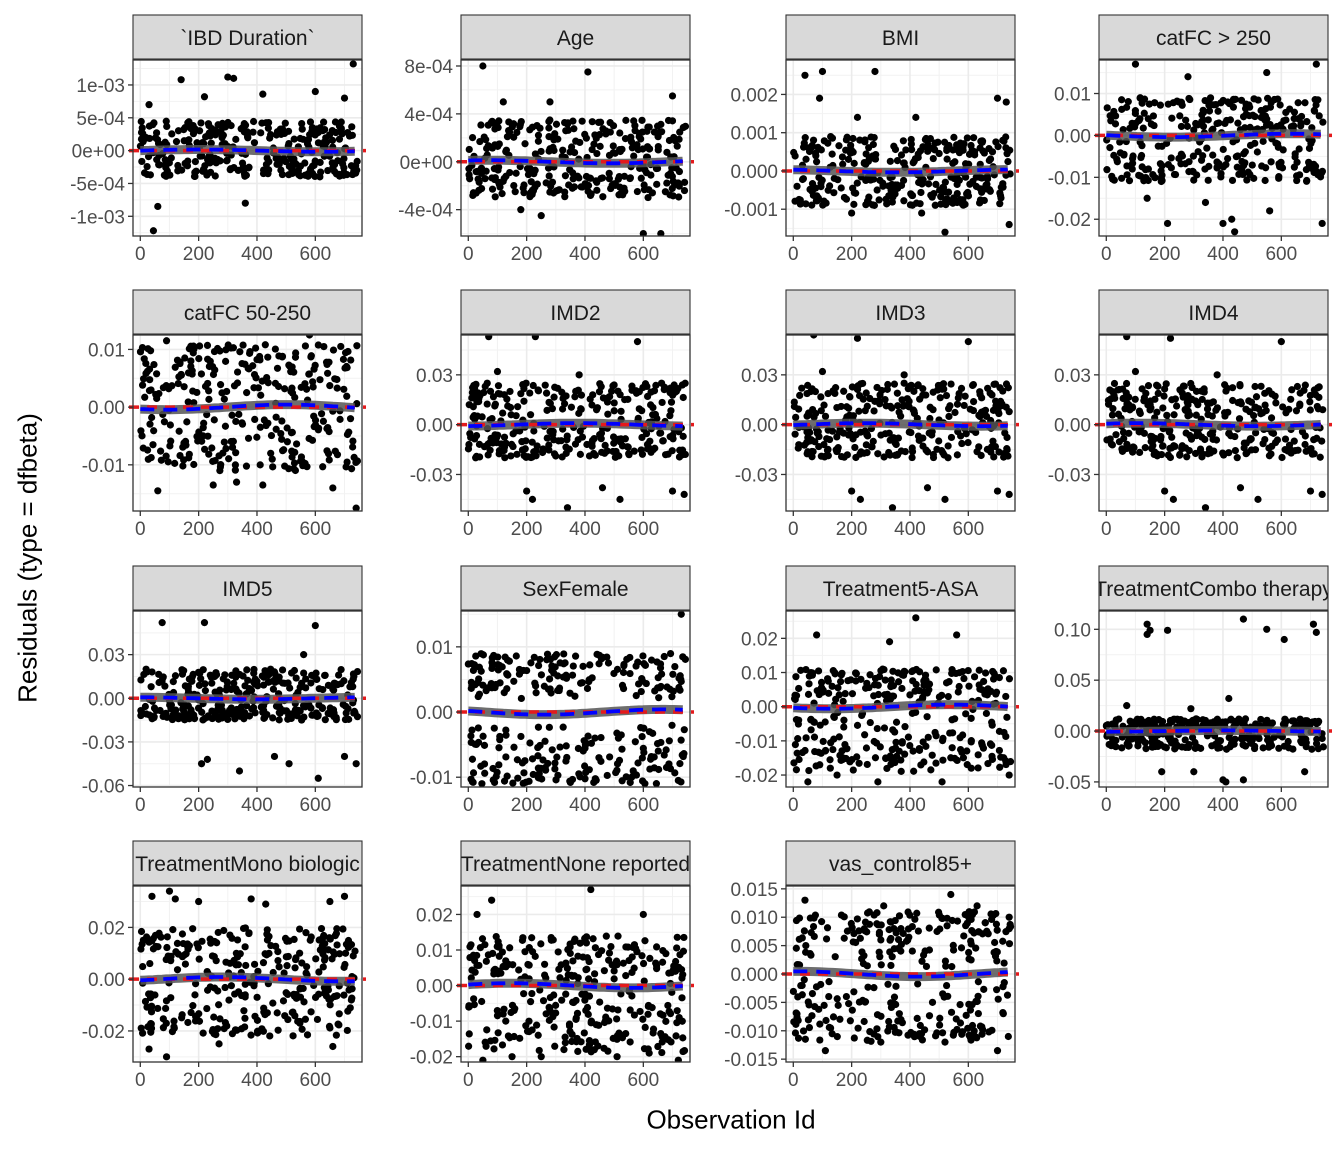  Describe the element at coordinates (103, 743) in the screenshot. I see `y-tick-label: -0.03` at that location.